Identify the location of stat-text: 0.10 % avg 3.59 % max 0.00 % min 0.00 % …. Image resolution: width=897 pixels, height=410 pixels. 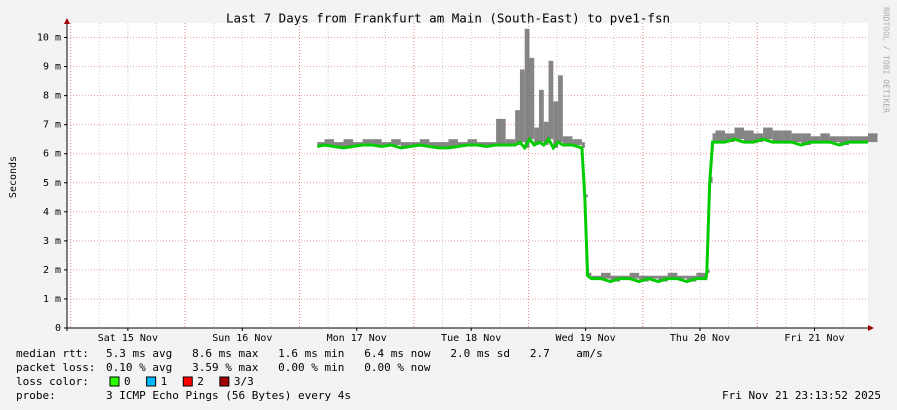
(268, 367).